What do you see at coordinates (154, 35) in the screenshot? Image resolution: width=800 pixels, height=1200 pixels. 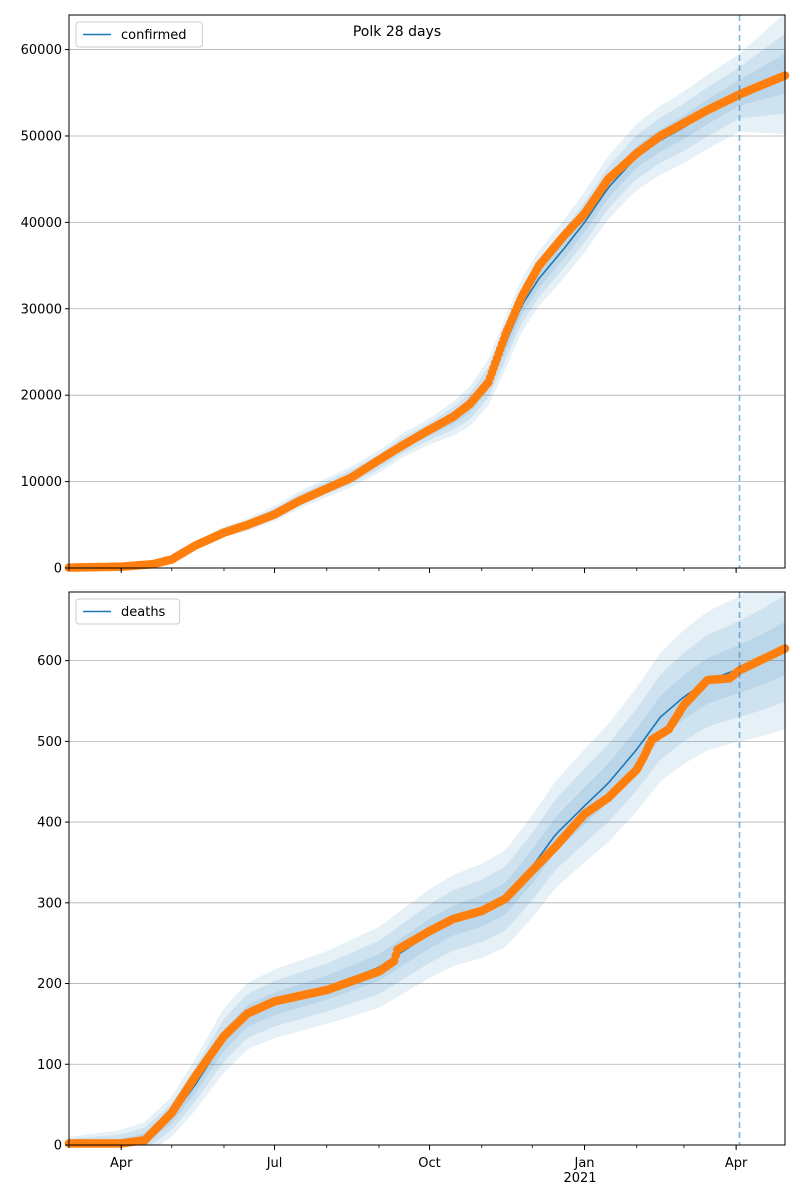 I see `legend-label: confirmed` at bounding box center [154, 35].